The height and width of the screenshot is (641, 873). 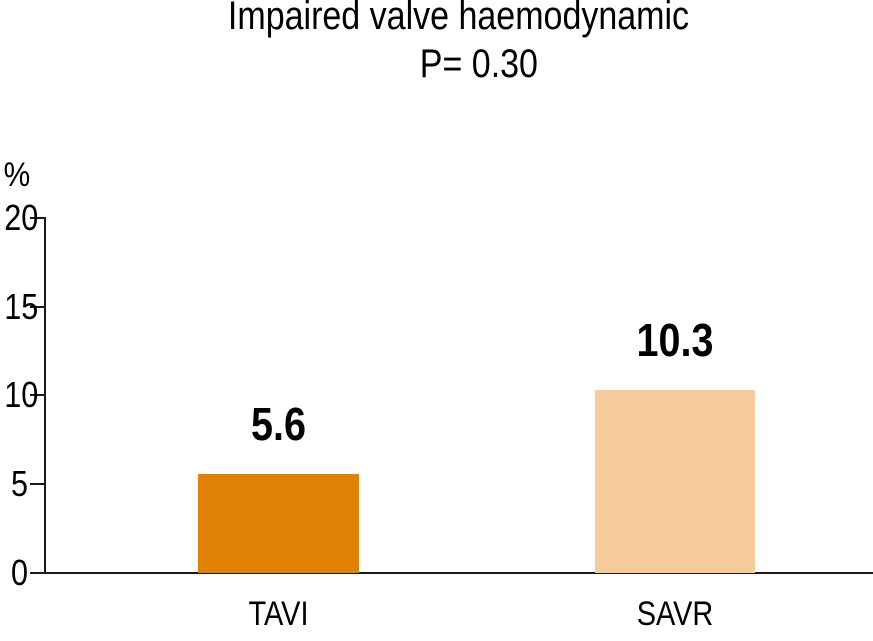 I want to click on y-axis-line, so click(x=45, y=396).